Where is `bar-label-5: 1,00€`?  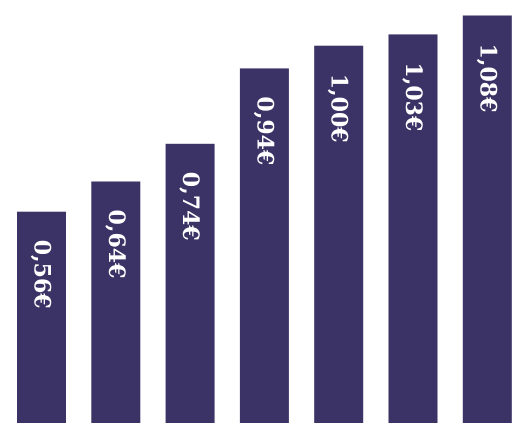 bar-label-5: 1,00€ is located at coordinates (339, 108).